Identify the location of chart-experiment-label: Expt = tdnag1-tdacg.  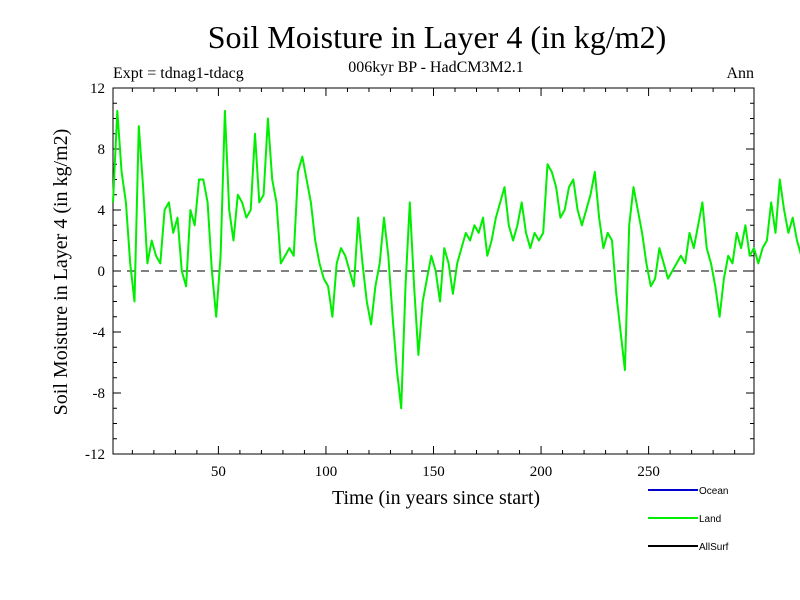
(178, 73).